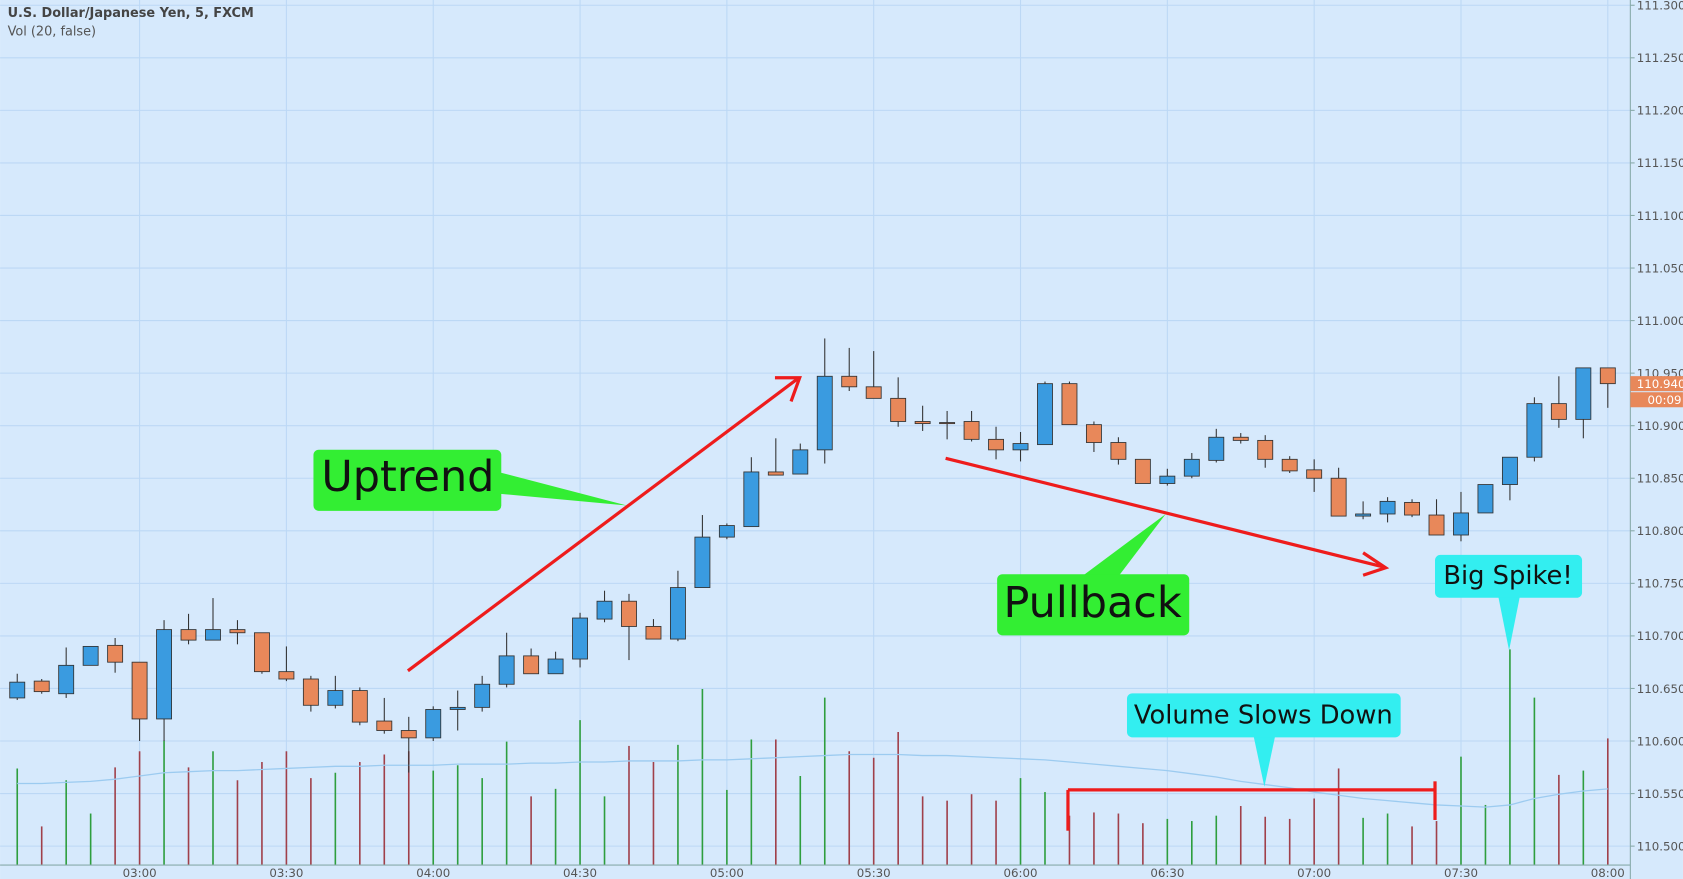 The height and width of the screenshot is (879, 1683). Describe the element at coordinates (1608, 872) in the screenshot. I see `x-tick-label: 08:00` at that location.